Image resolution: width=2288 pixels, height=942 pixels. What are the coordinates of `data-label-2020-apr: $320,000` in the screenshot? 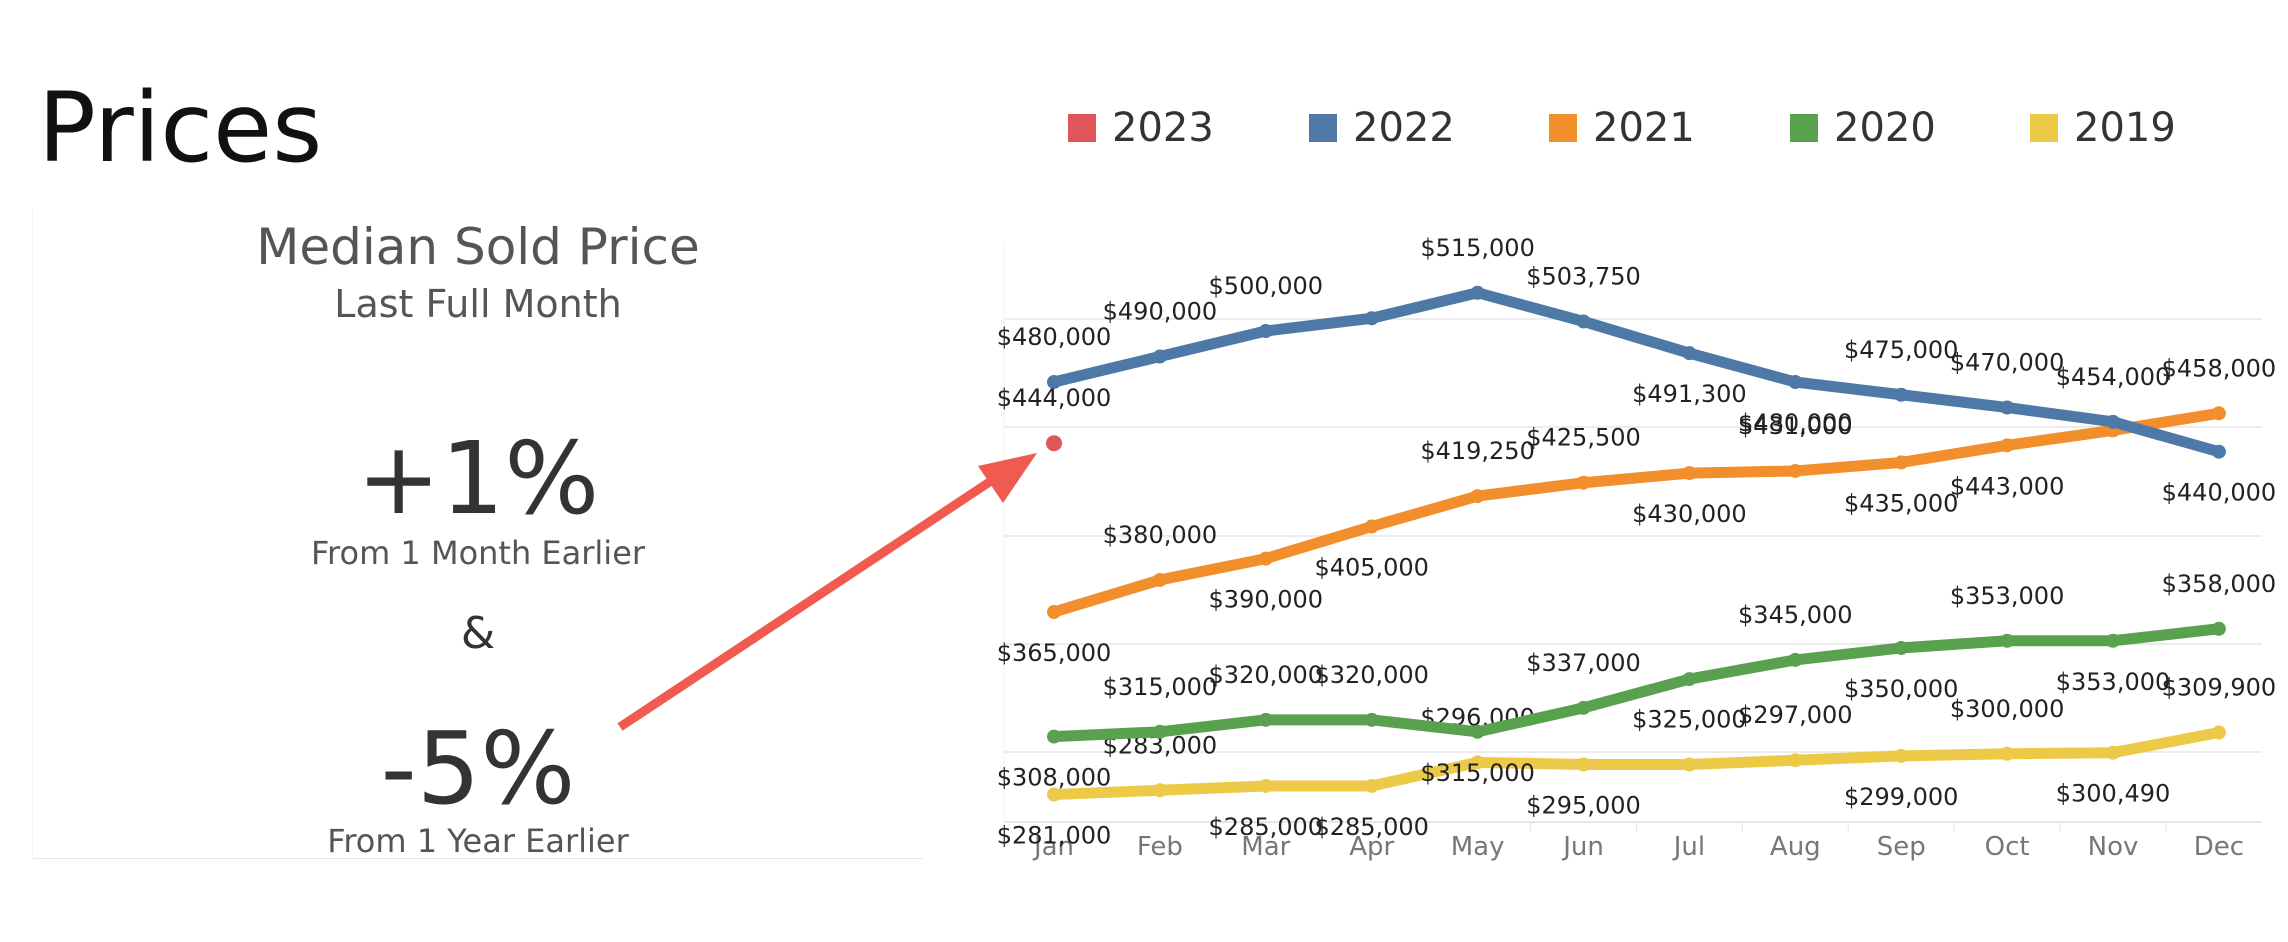 It's located at (1371, 675).